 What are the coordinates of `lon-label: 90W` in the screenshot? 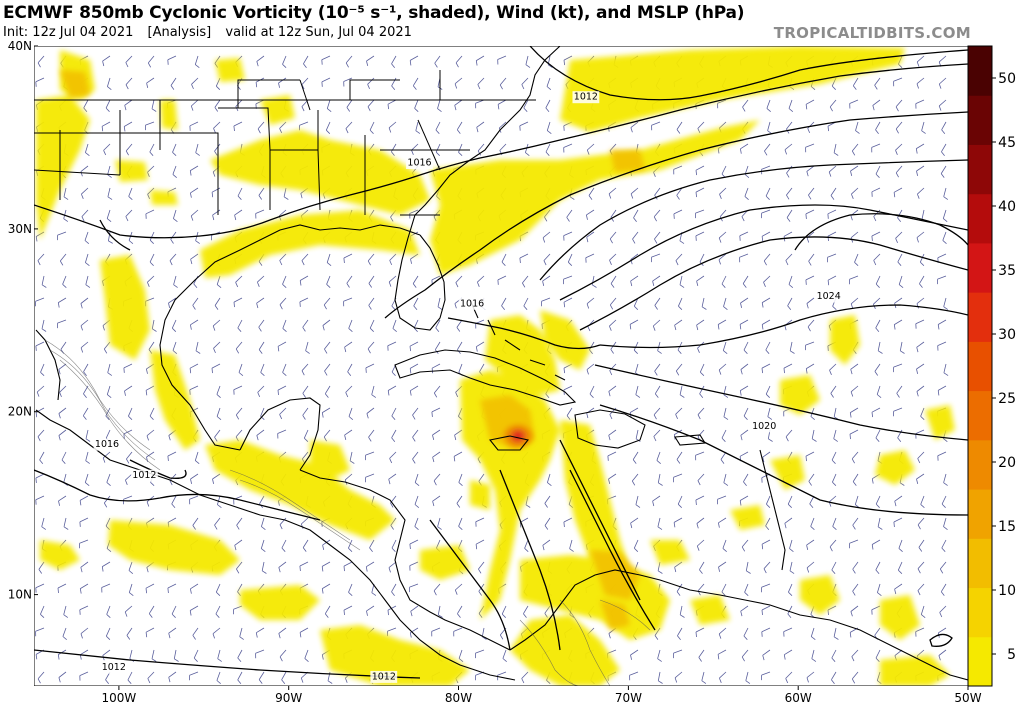 It's located at (288, 698).